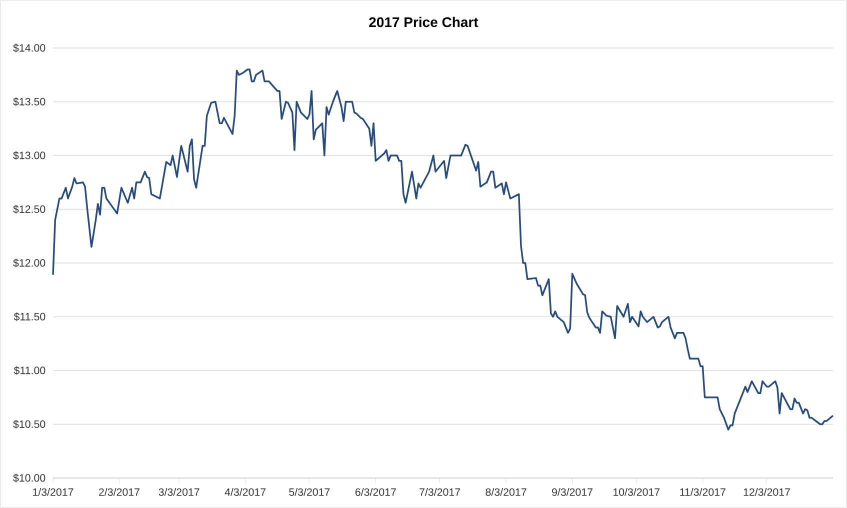 This screenshot has width=847, height=508. What do you see at coordinates (30, 317) in the screenshot?
I see `y-tick-label: $11.50` at bounding box center [30, 317].